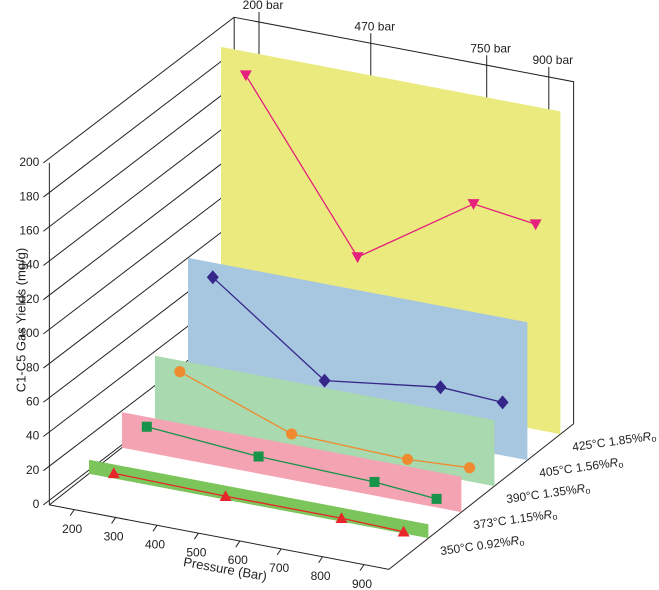  Describe the element at coordinates (481, 496) in the screenshot. I see `depth-axis` at that location.